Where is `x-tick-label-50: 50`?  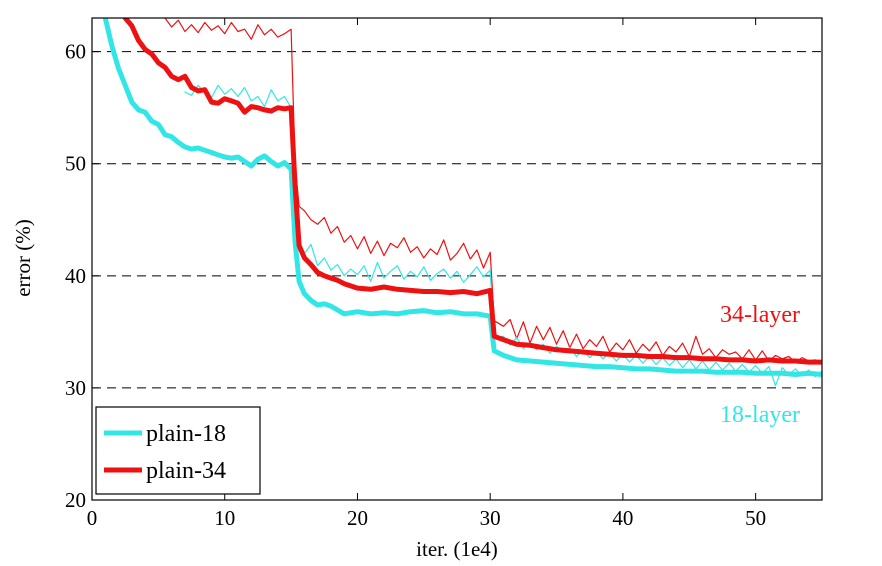 x-tick-label-50: 50 is located at coordinates (755, 518).